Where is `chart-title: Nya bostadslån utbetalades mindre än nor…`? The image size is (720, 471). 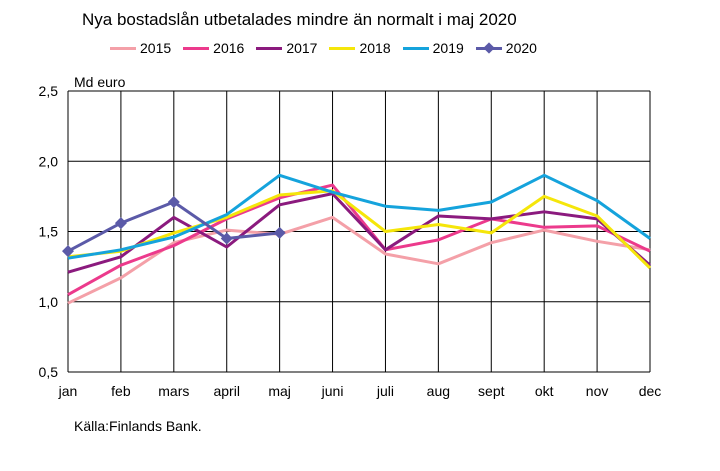 chart-title: Nya bostadslån utbetalades mindre än nor… is located at coordinates (299, 19).